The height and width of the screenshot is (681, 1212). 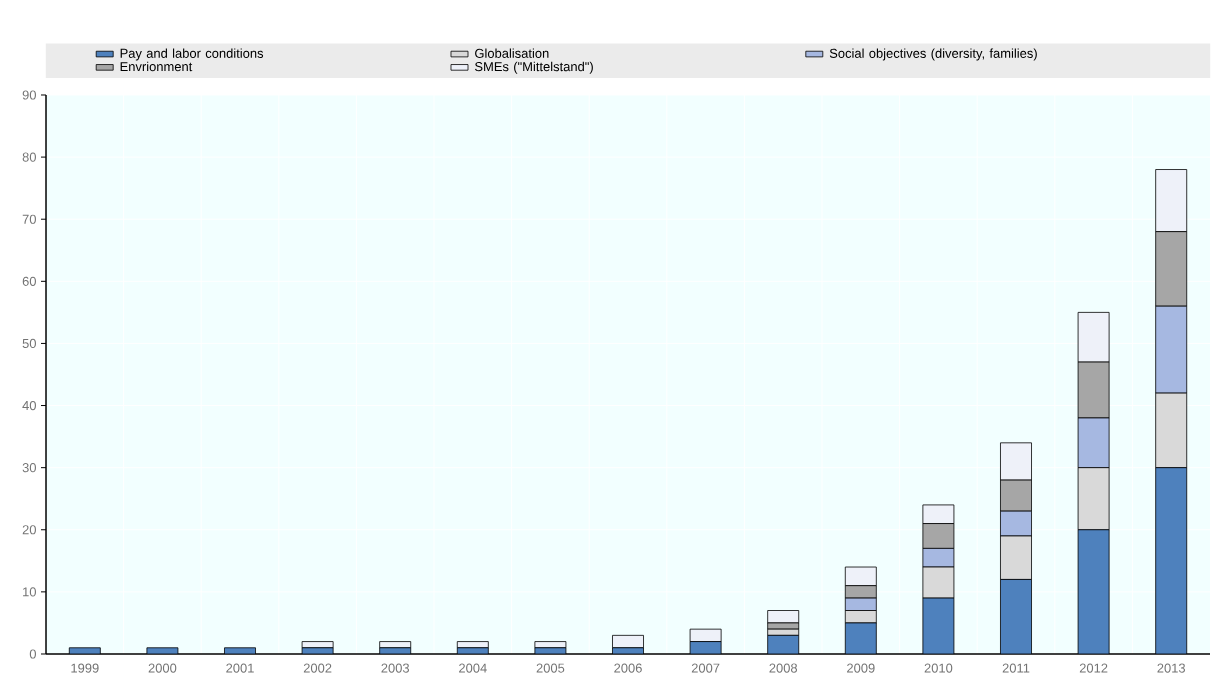 What do you see at coordinates (29, 530) in the screenshot?
I see `y-tick-label: 20` at bounding box center [29, 530].